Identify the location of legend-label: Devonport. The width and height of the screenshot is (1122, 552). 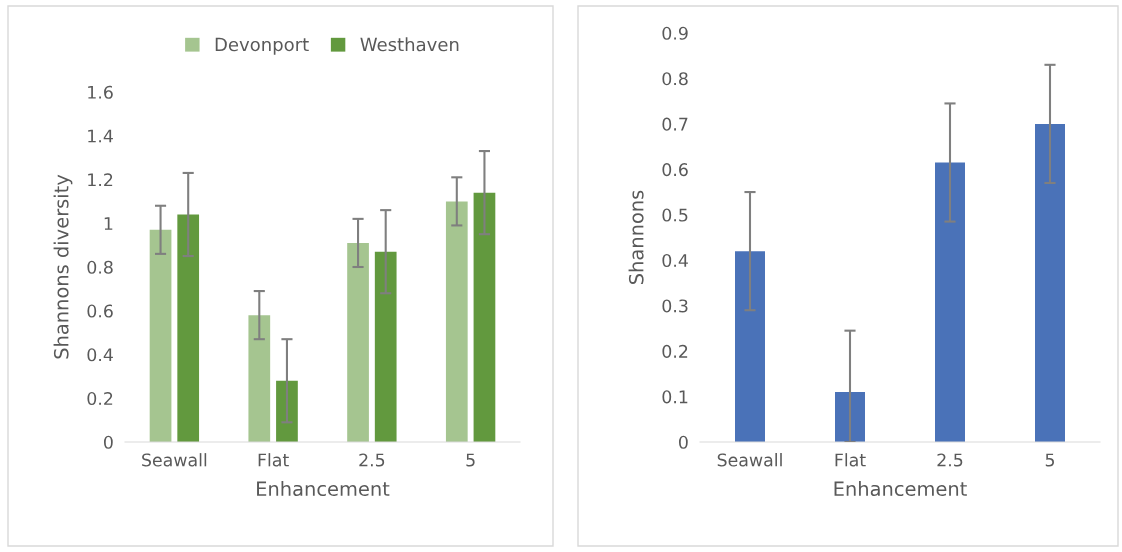
(262, 46).